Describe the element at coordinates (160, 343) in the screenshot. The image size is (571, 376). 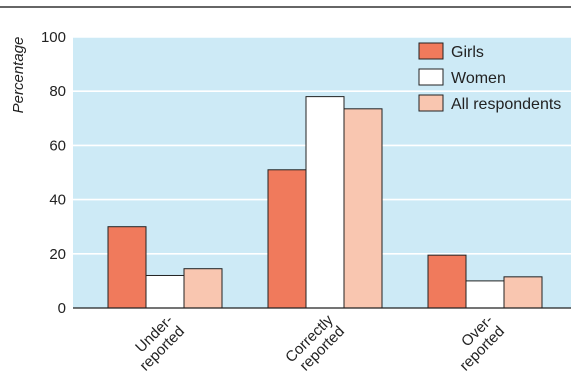
I see `x-tick-label: Under-reported` at that location.